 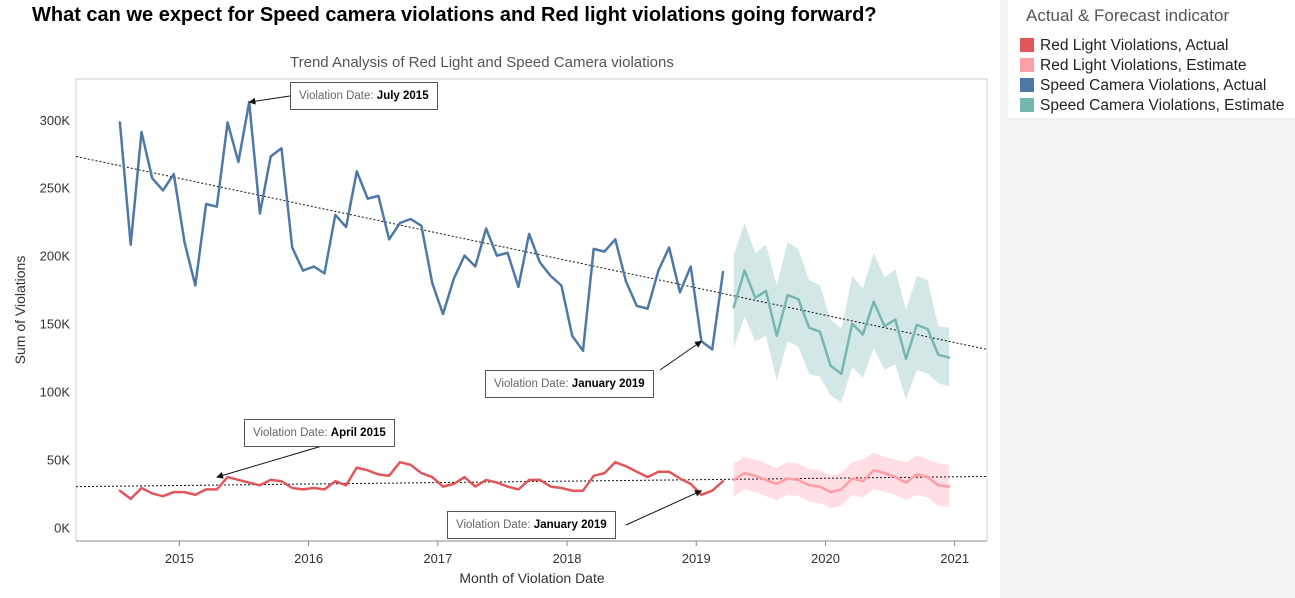 I want to click on x-tick-label: 2019, so click(x=696, y=558).